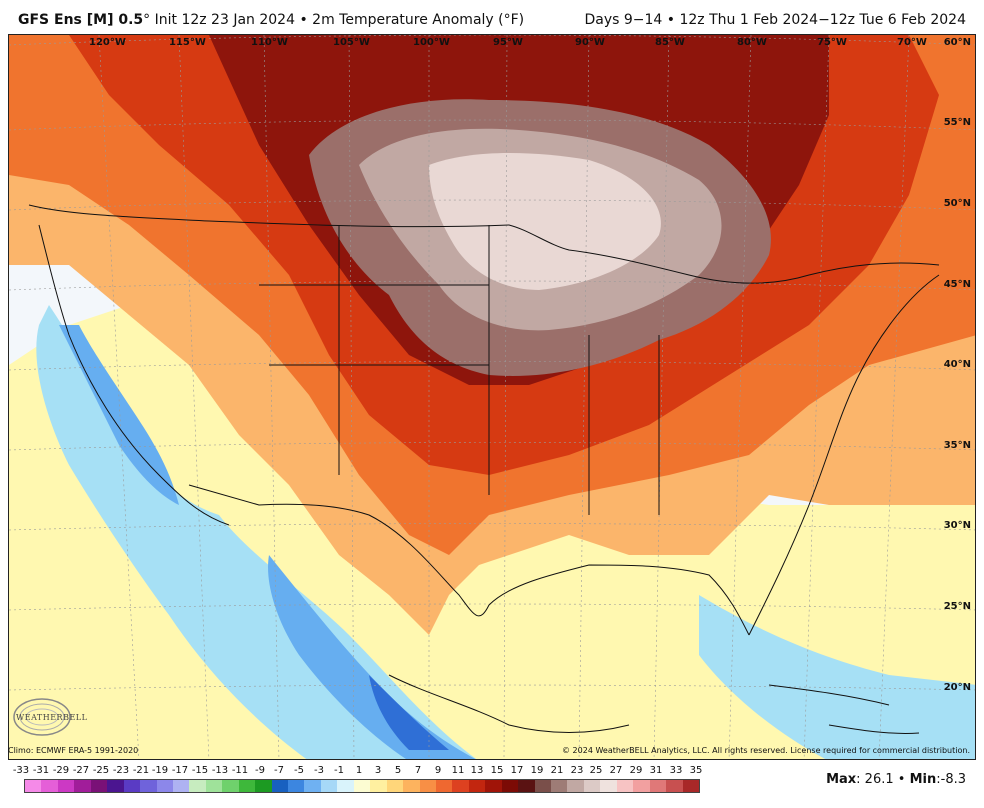 This screenshot has width=984, height=808. I want to click on lat-label-20n: 20°N, so click(957, 687).